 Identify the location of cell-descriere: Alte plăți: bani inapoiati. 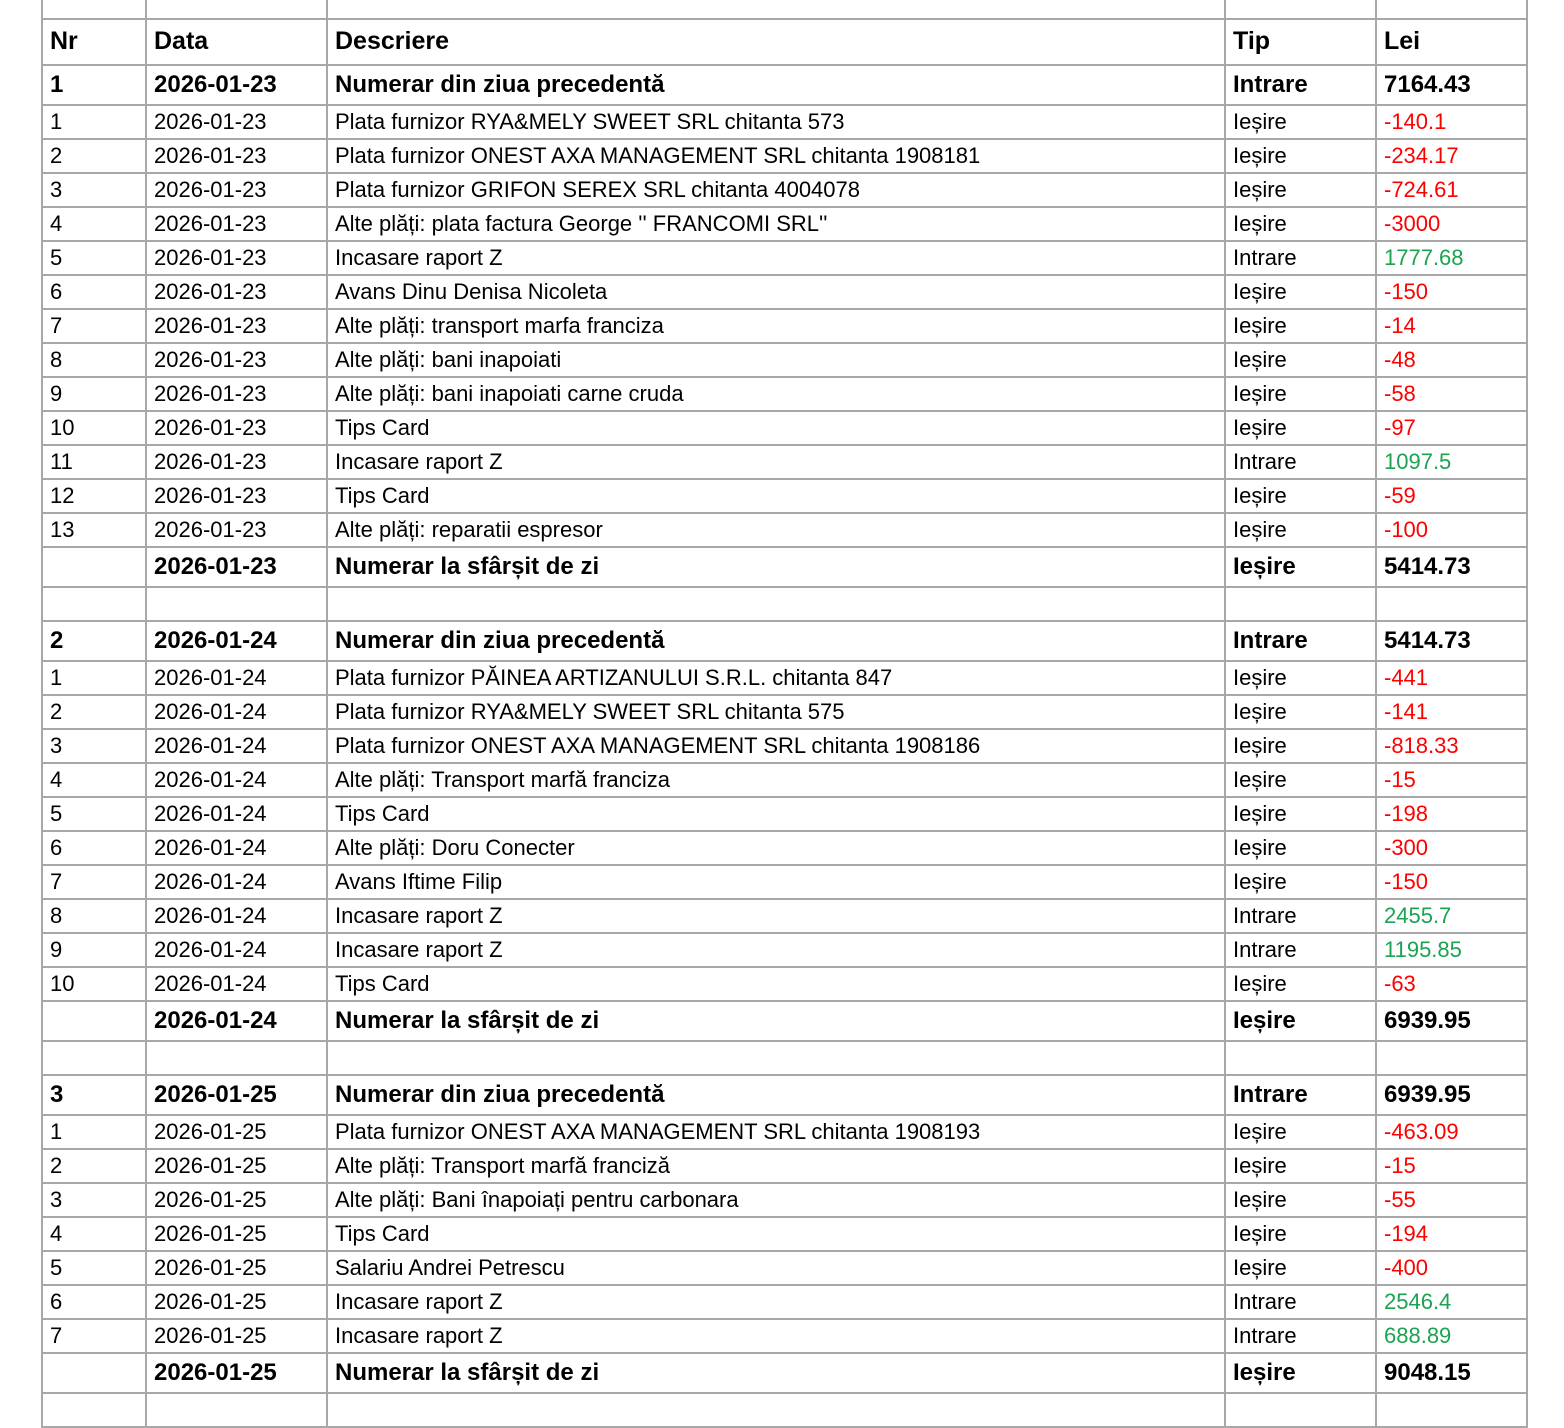
(776, 360).